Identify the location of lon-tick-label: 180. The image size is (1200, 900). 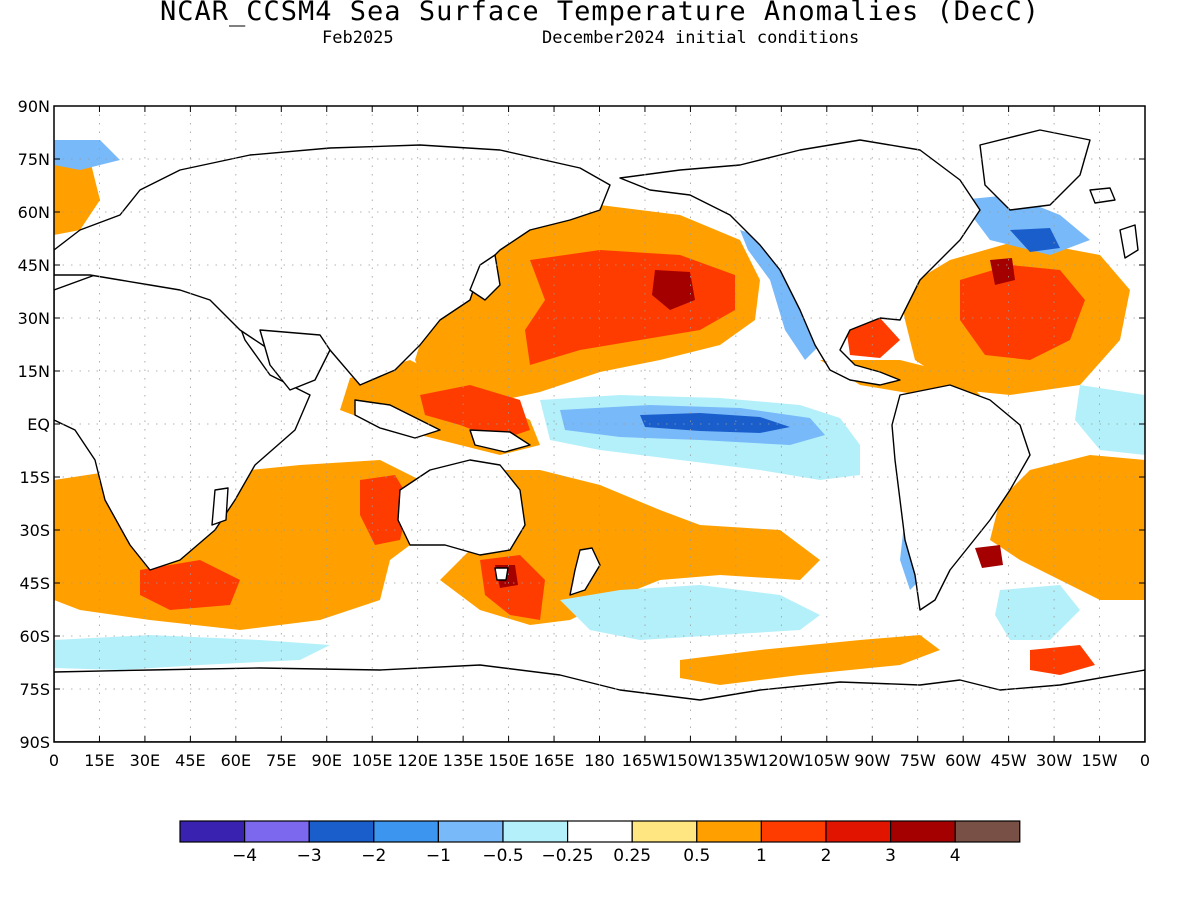
(599, 760).